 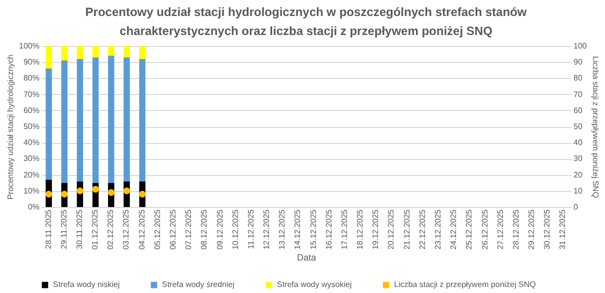 I want to click on x-tick-label: 24.12.2025, so click(x=453, y=229).